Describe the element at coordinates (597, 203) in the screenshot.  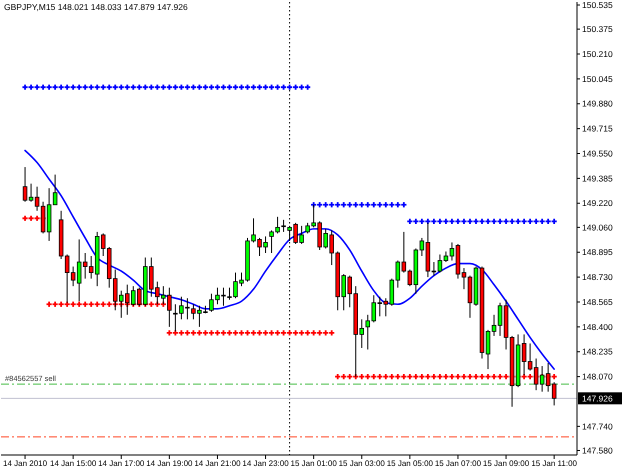
I see `y-tick-label: 149.220` at that location.